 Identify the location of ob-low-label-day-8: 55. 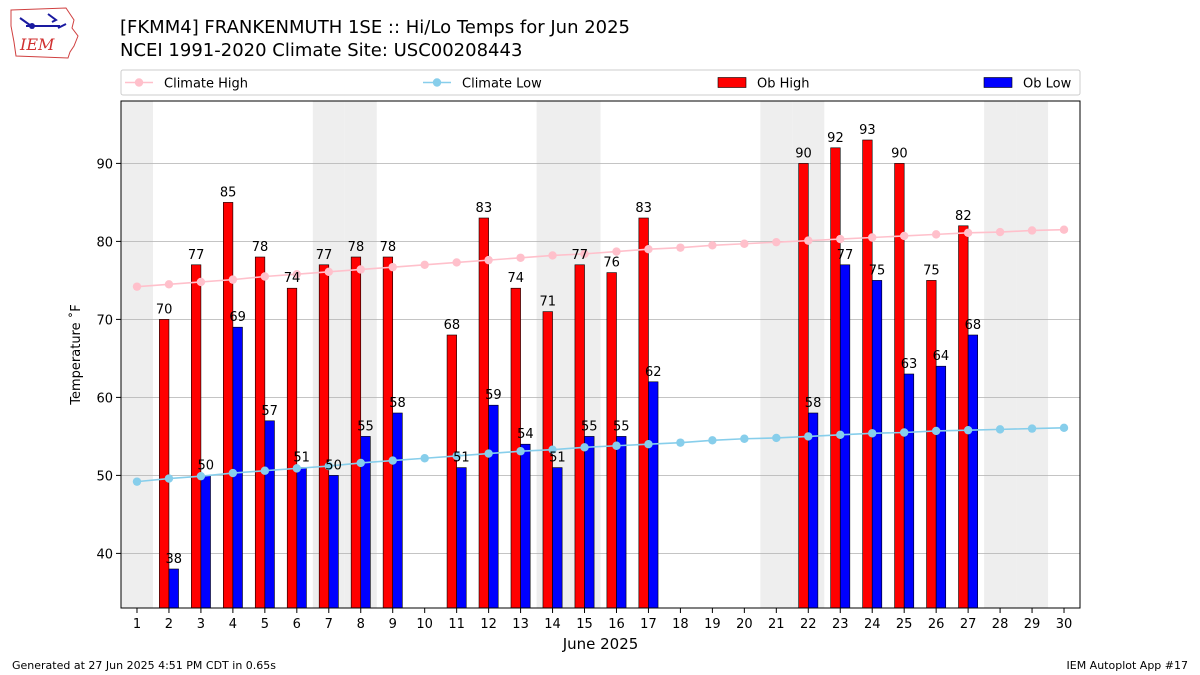
(365, 426).